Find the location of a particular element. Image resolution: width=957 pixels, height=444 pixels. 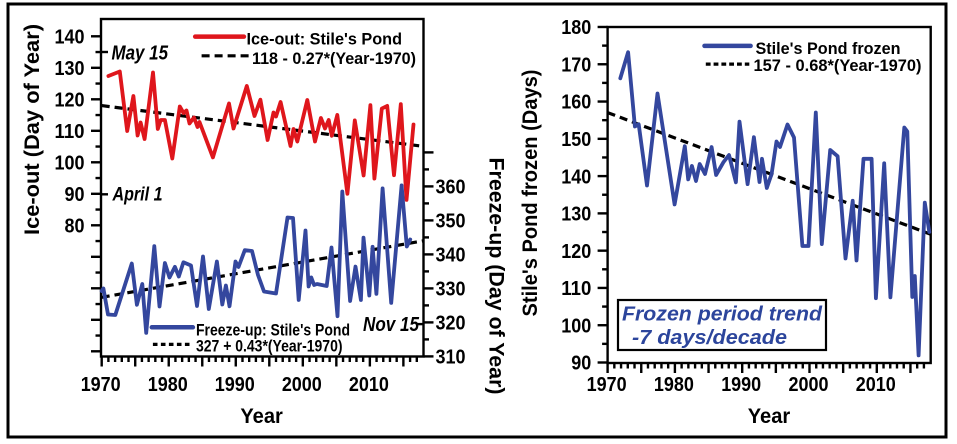

svg-text: 320 is located at coordinates (451, 324).